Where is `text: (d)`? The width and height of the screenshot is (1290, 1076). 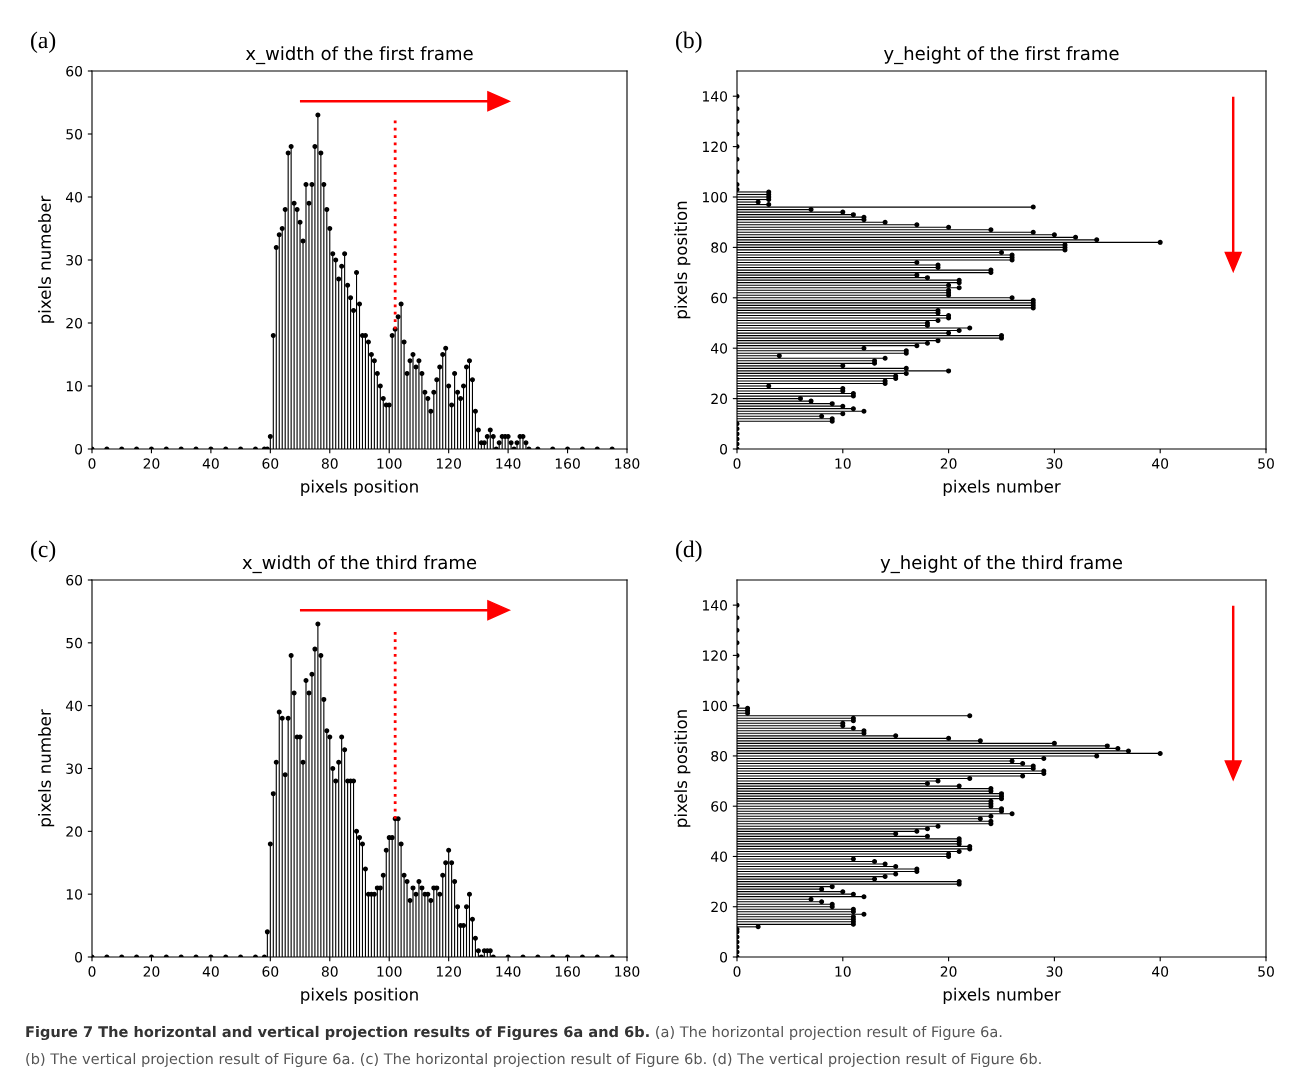 text: (d) is located at coordinates (689, 551).